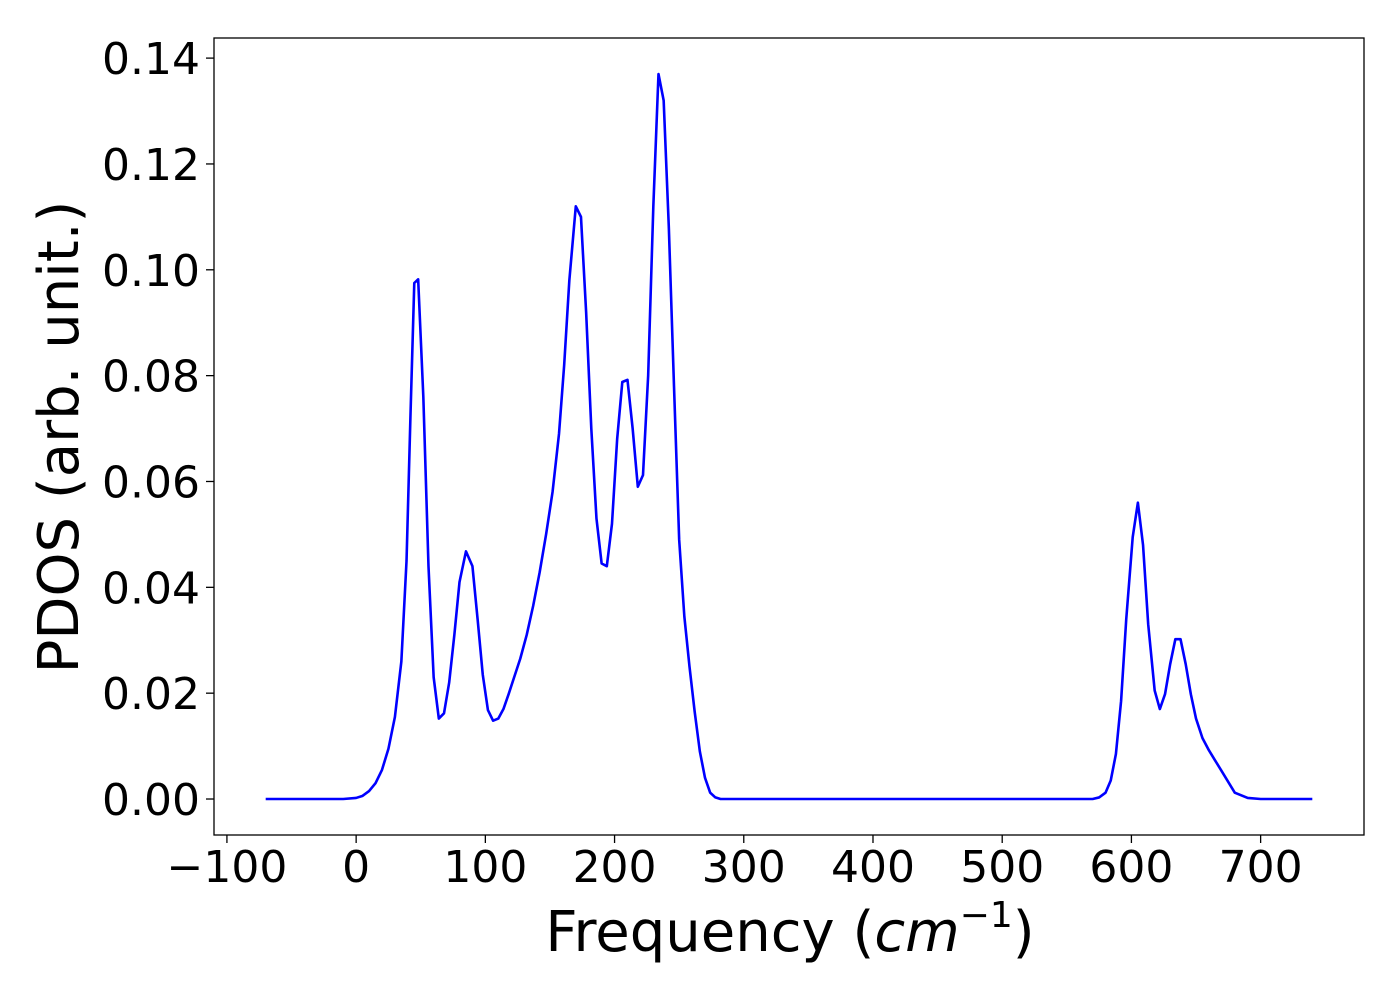 The width and height of the screenshot is (1400, 1000). I want to click on y-tick-label: 0.00, so click(151, 800).